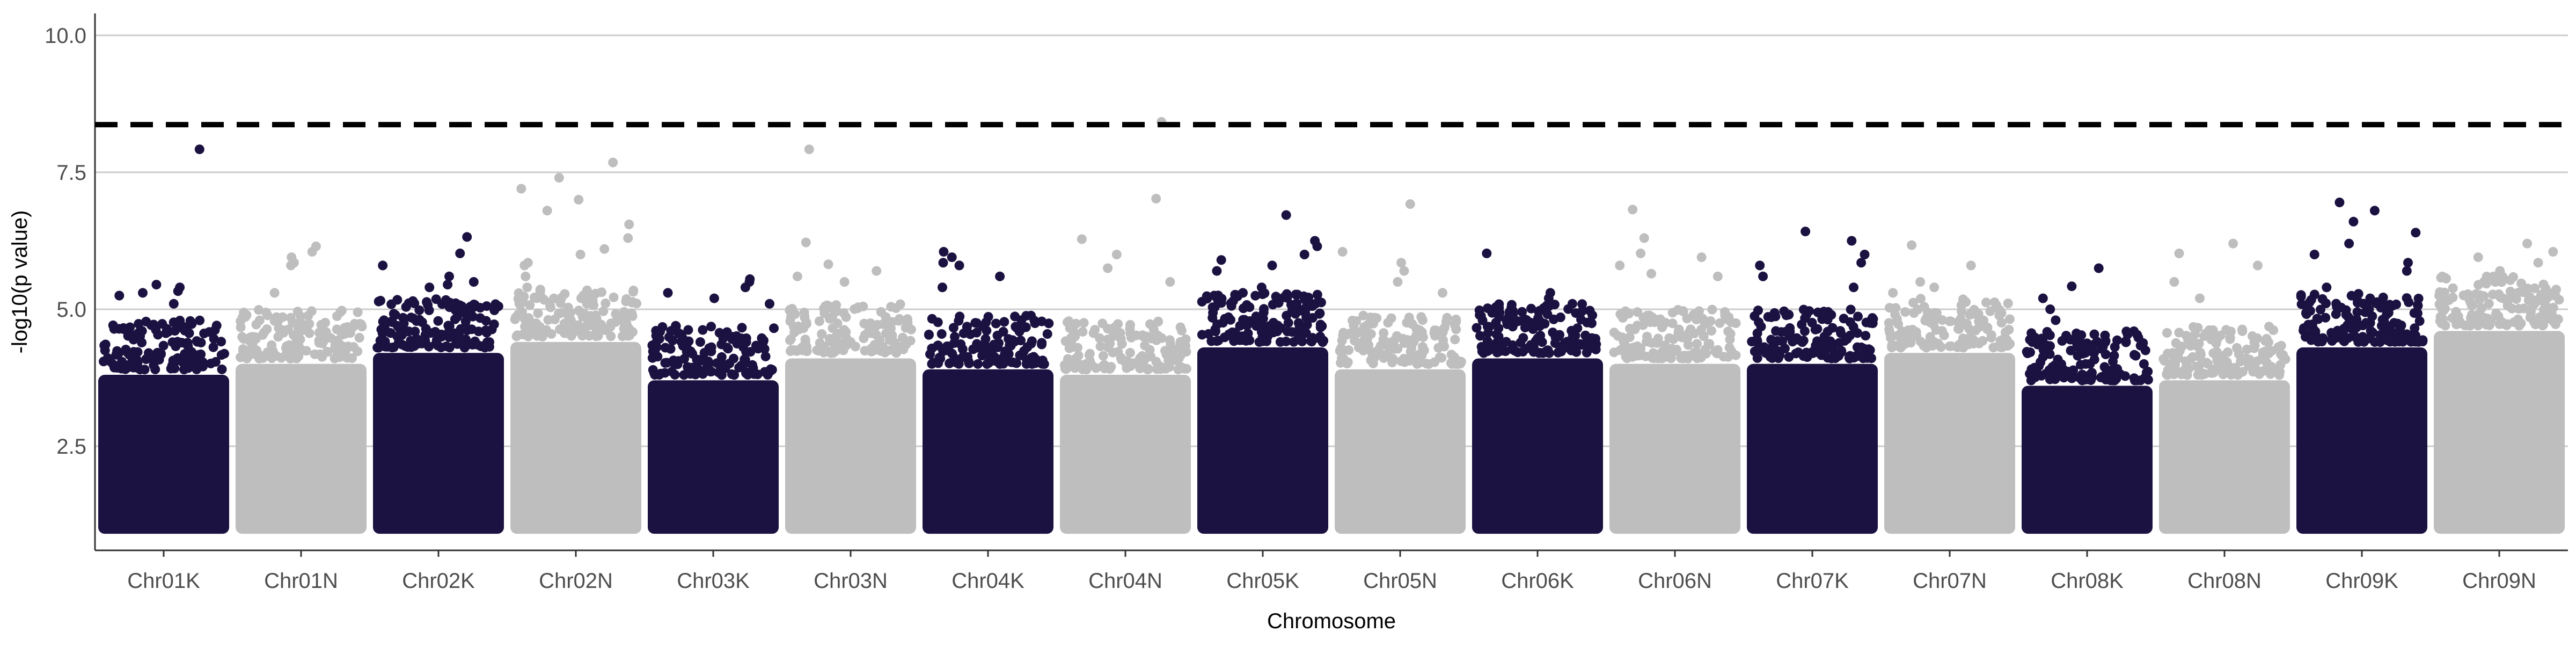 The height and width of the screenshot is (647, 2576). What do you see at coordinates (575, 437) in the screenshot?
I see `dense-points-Chr02N` at bounding box center [575, 437].